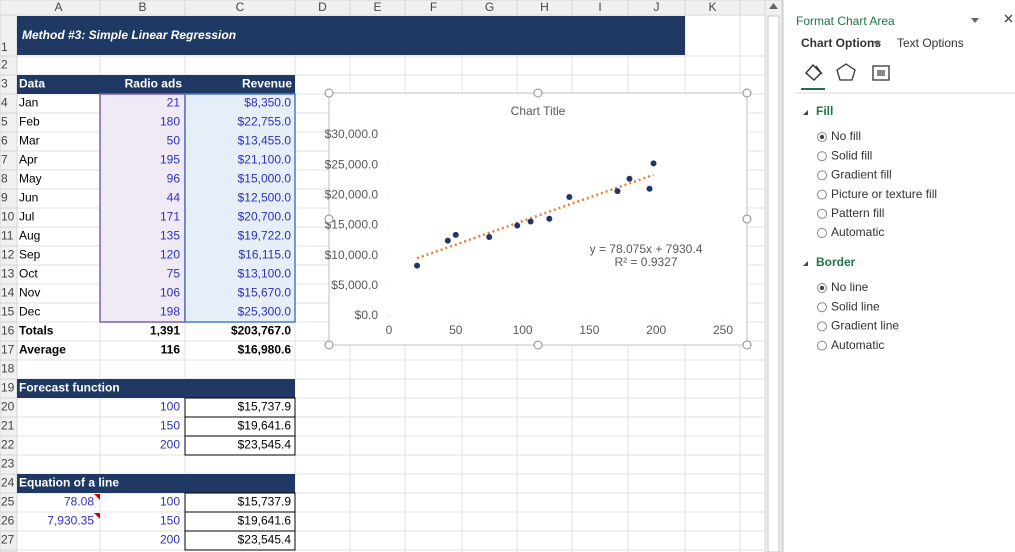 This screenshot has height=552, width=1015. What do you see at coordinates (8, 274) in the screenshot?
I see `row-number: 13` at bounding box center [8, 274].